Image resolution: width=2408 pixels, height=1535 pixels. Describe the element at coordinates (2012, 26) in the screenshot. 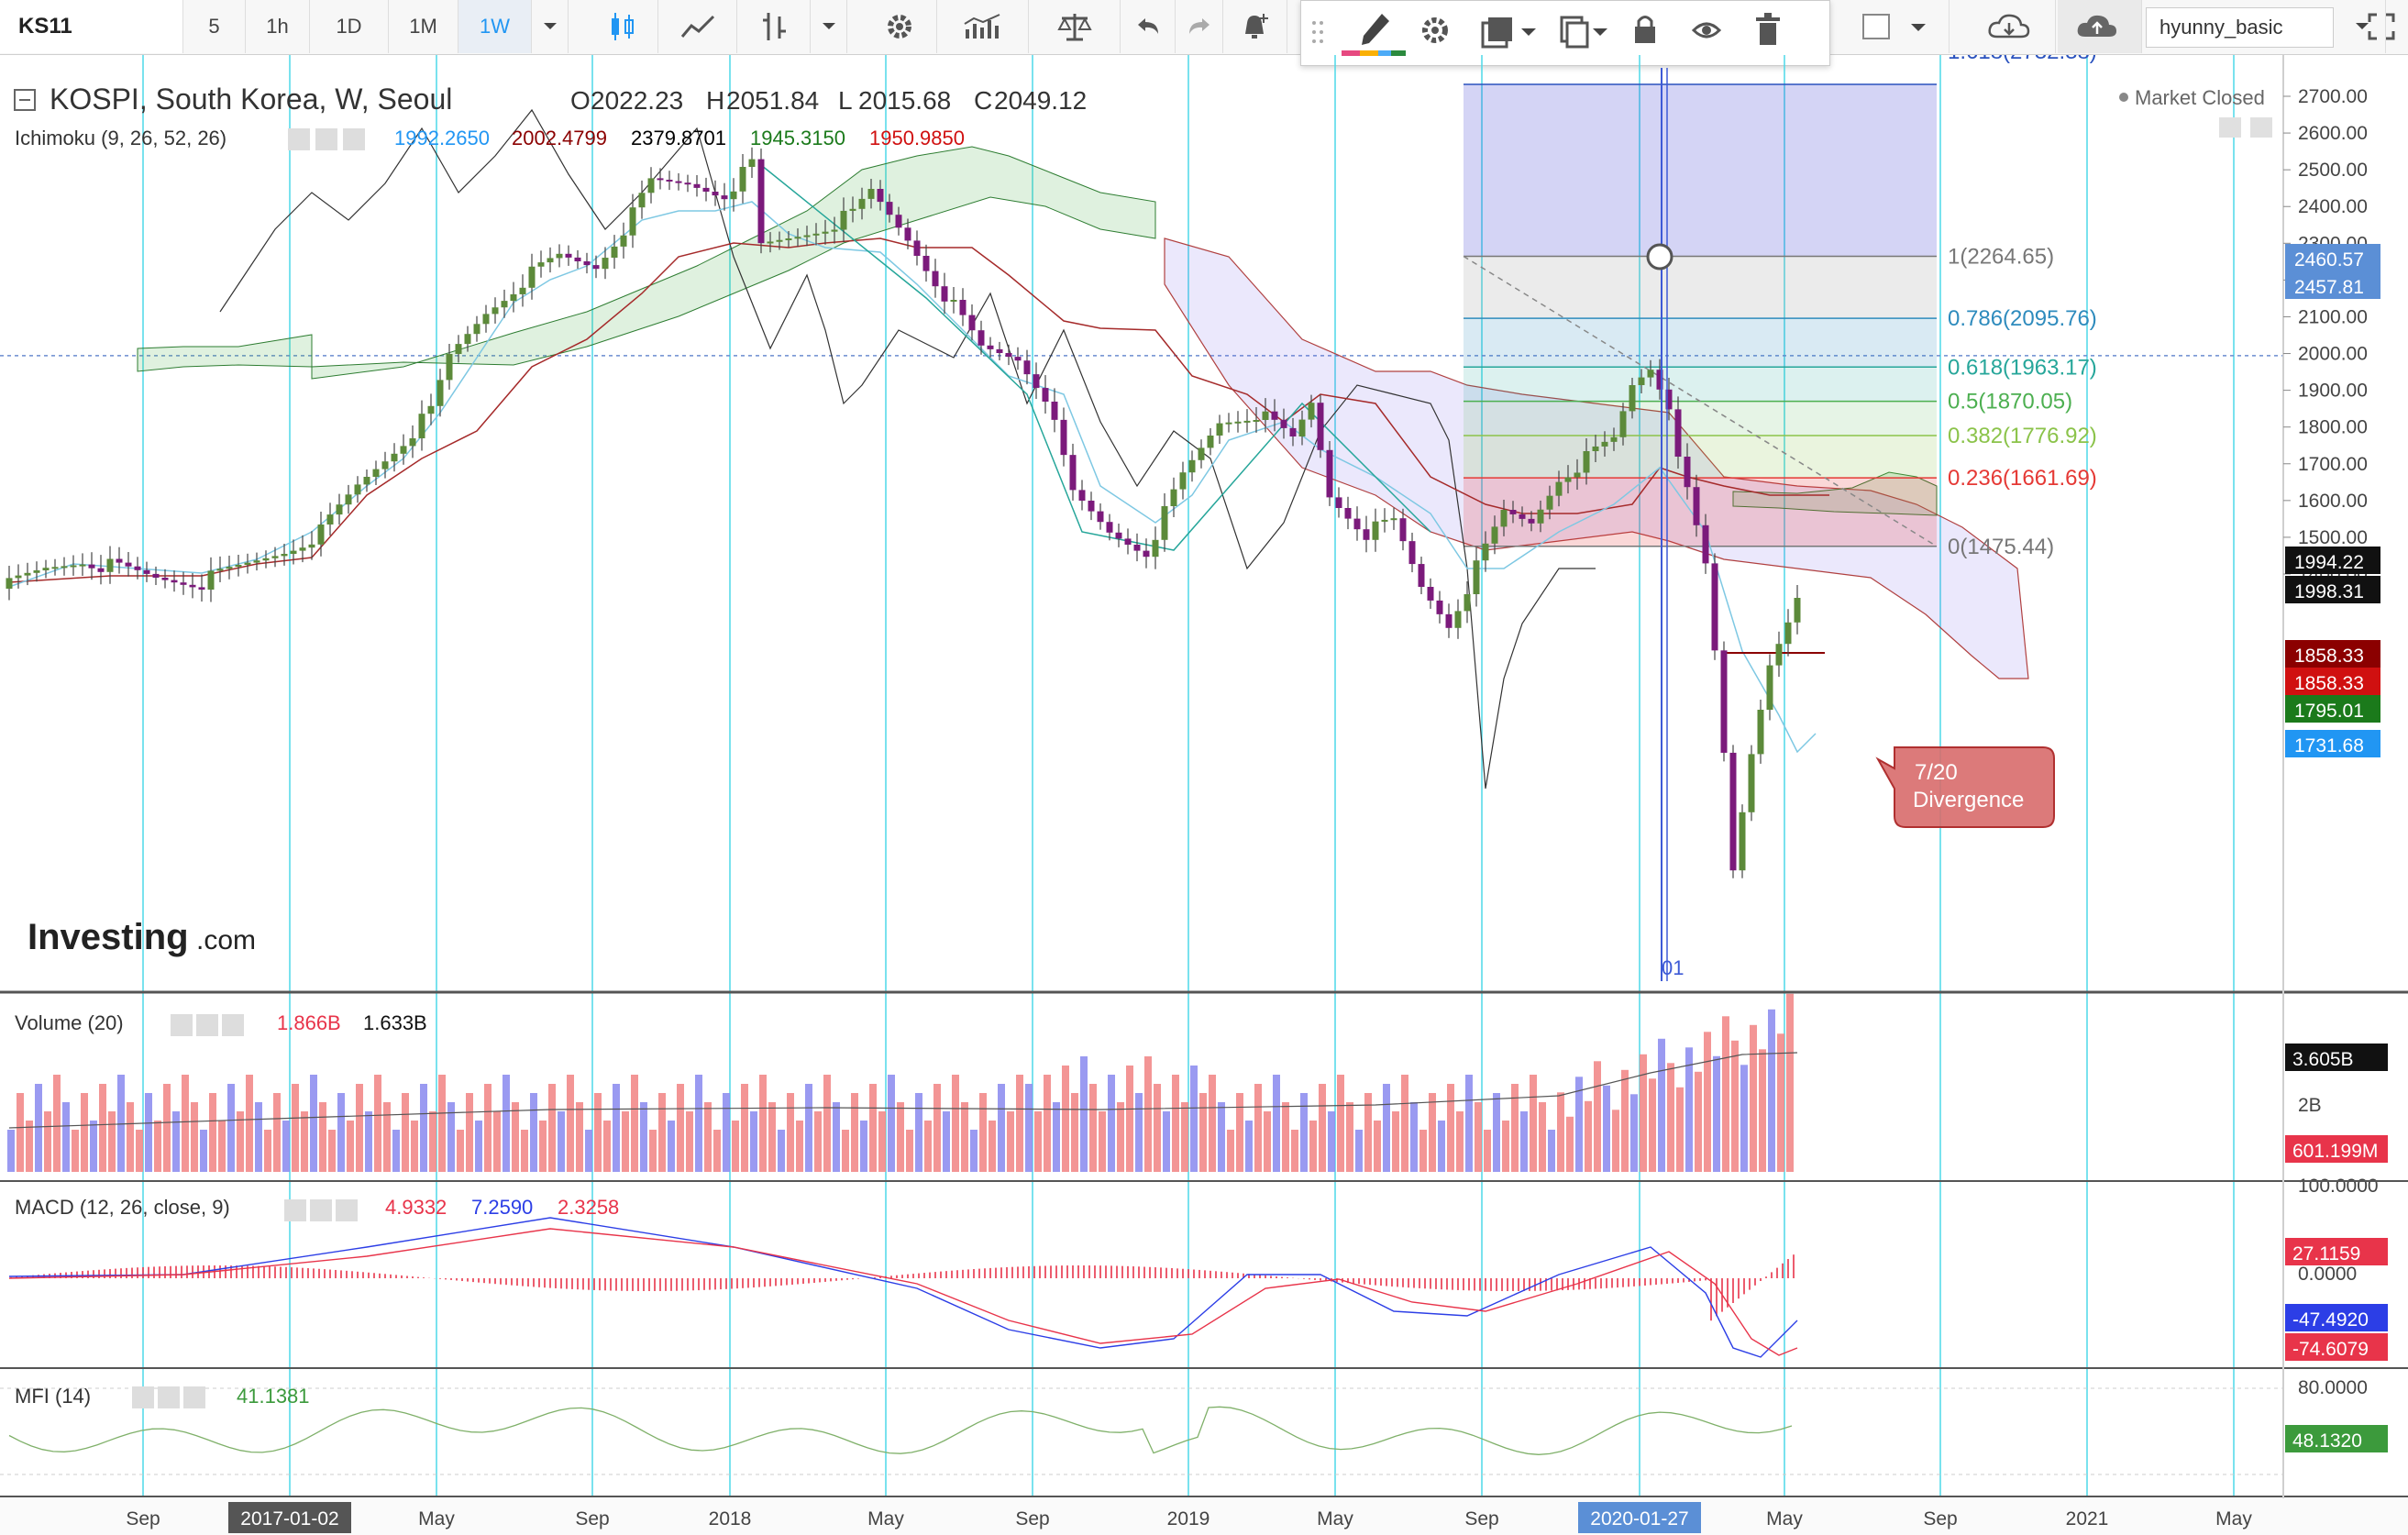

I see `save-cloud-button` at that location.